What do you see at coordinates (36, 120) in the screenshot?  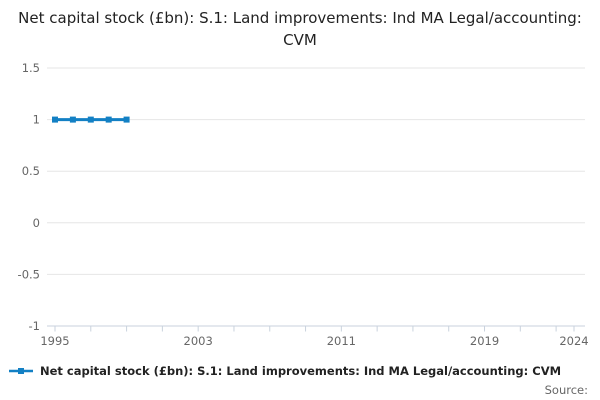 I see `y-axis-tick-label: 1` at bounding box center [36, 120].